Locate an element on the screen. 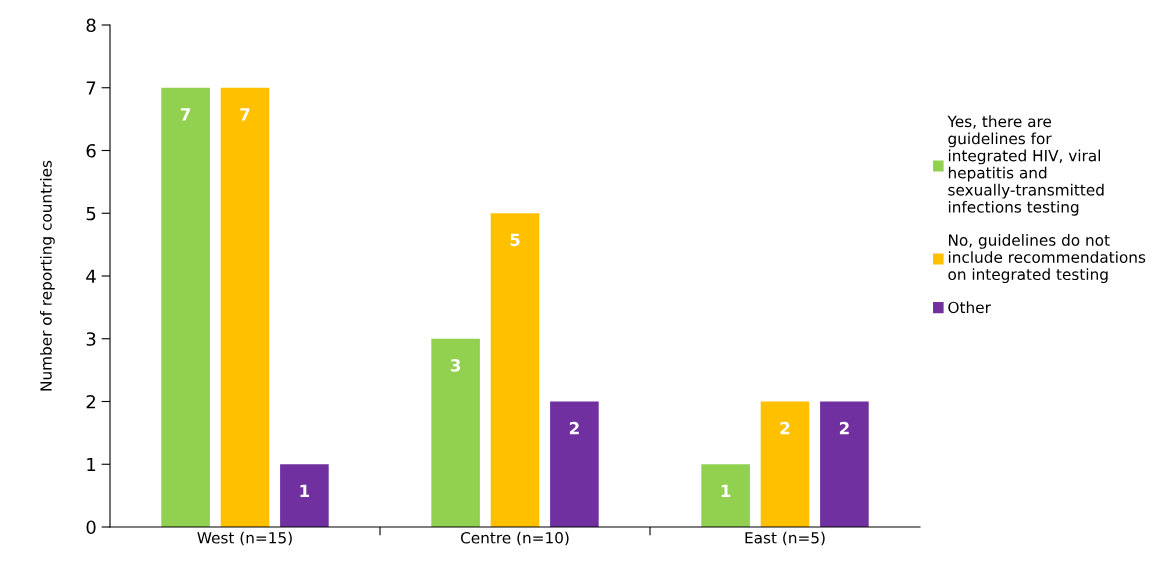  x-tick-label: Centre (n=10) is located at coordinates (514, 538).